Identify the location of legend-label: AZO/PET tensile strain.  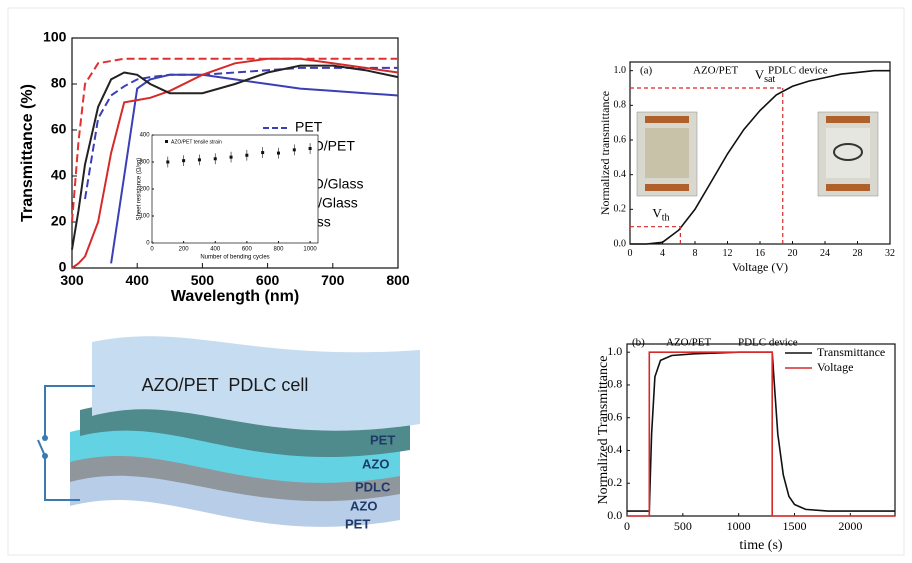
(196, 142).